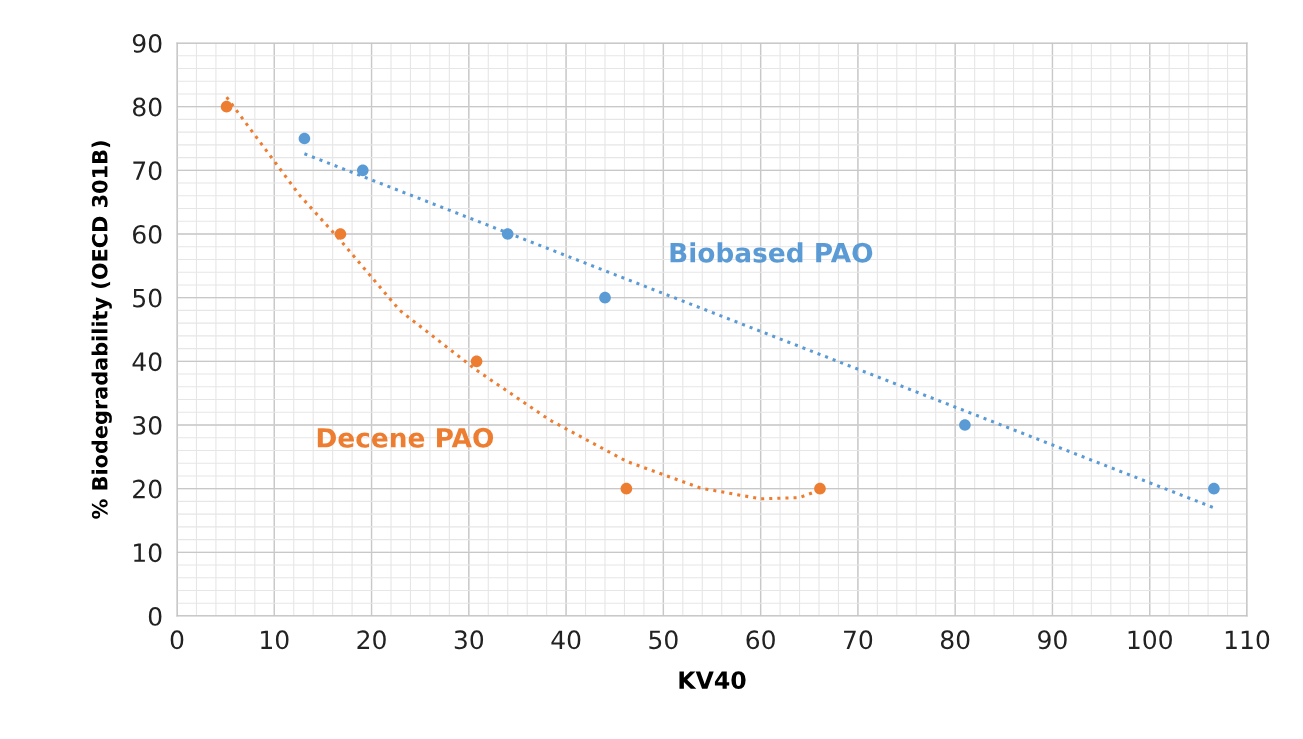  I want to click on x-tick-label: 50, so click(663, 640).